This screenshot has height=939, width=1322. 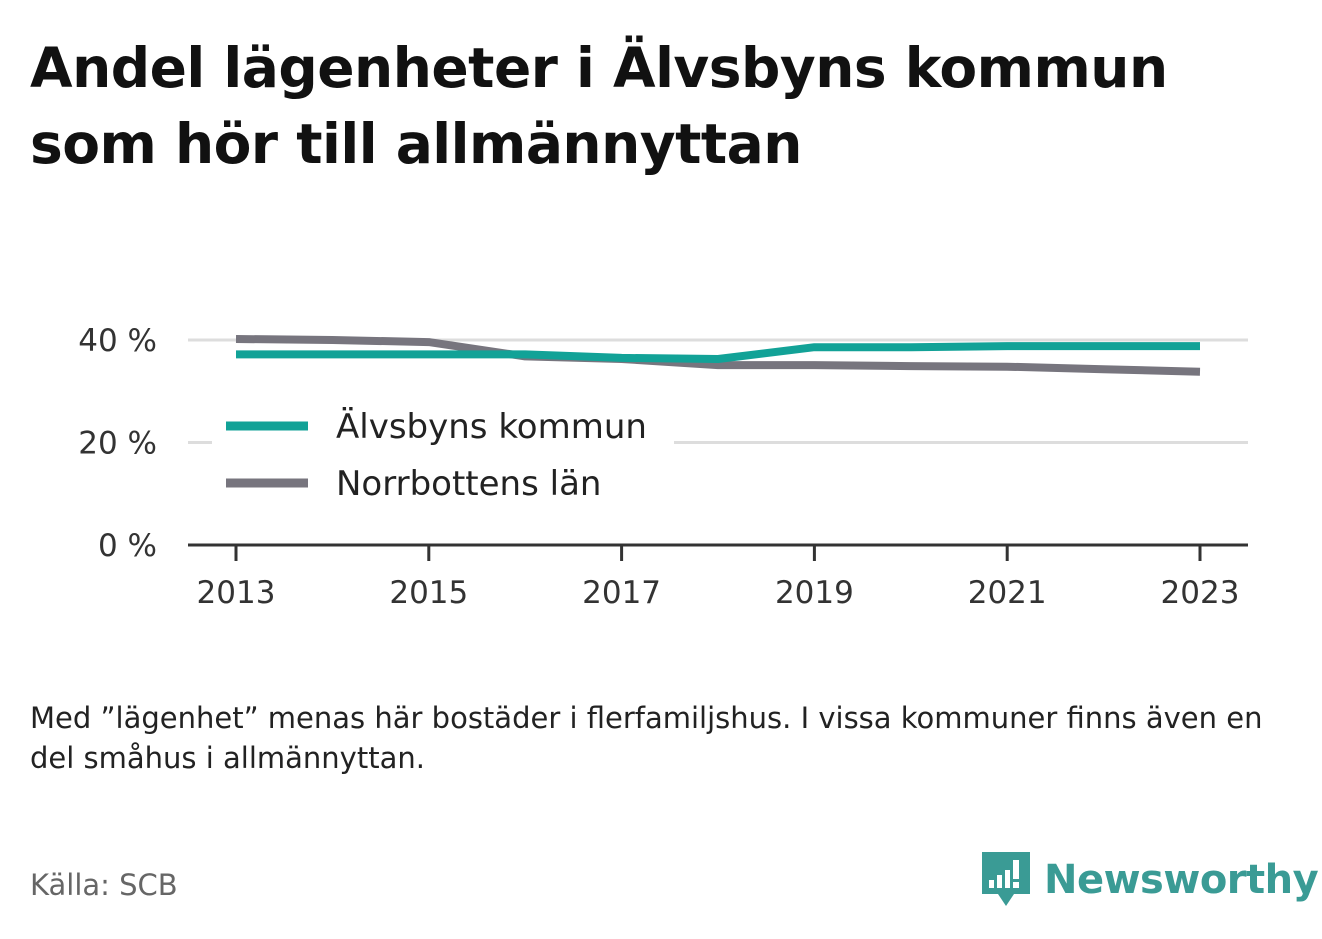 I want to click on x-tick-label: 2023, so click(x=1200, y=593).